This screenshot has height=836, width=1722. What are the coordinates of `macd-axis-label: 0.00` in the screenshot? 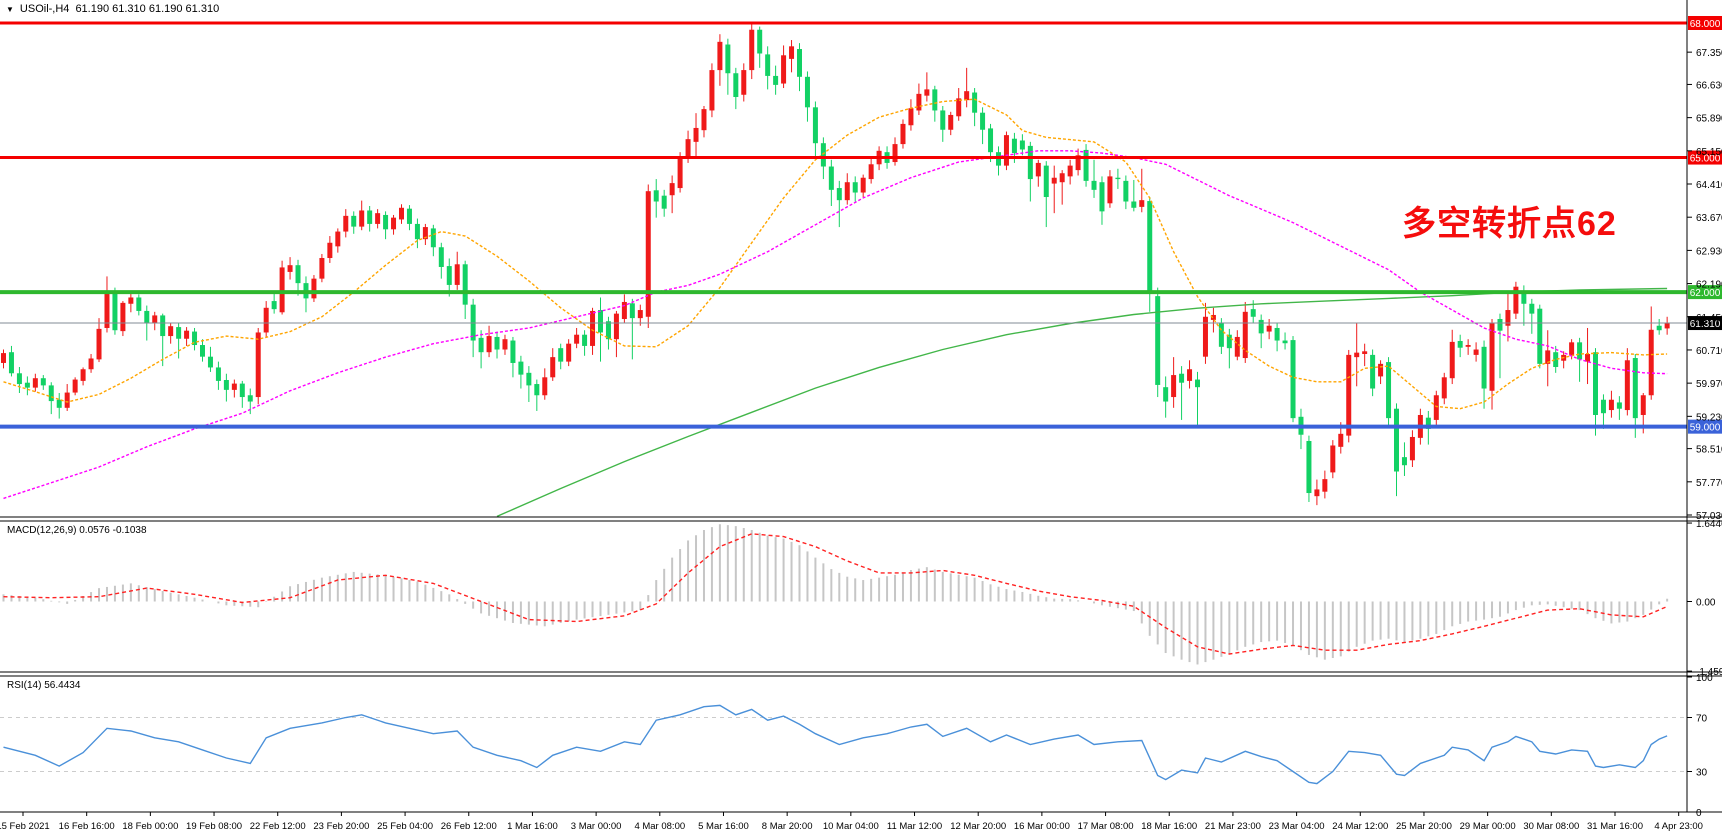 It's located at (1706, 603).